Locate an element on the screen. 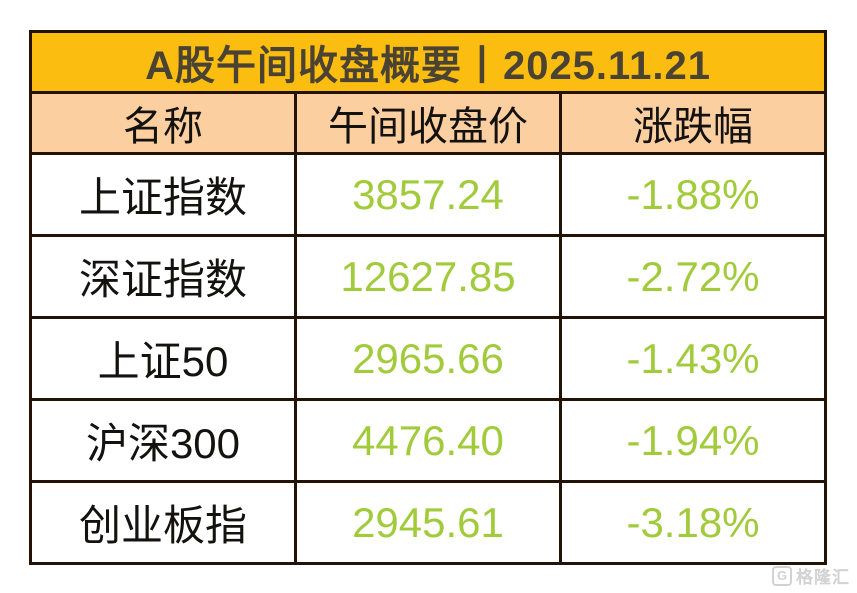 This screenshot has height=593, width=857. change-pct: -2.72% is located at coordinates (693, 276).